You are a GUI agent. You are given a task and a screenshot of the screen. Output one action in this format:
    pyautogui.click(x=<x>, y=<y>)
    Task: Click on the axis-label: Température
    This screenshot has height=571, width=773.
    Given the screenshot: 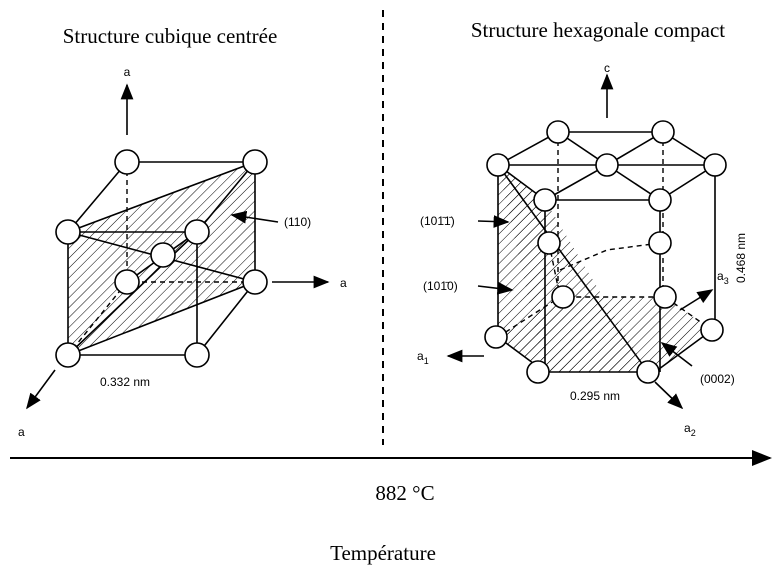 What is the action you would take?
    pyautogui.click(x=383, y=553)
    